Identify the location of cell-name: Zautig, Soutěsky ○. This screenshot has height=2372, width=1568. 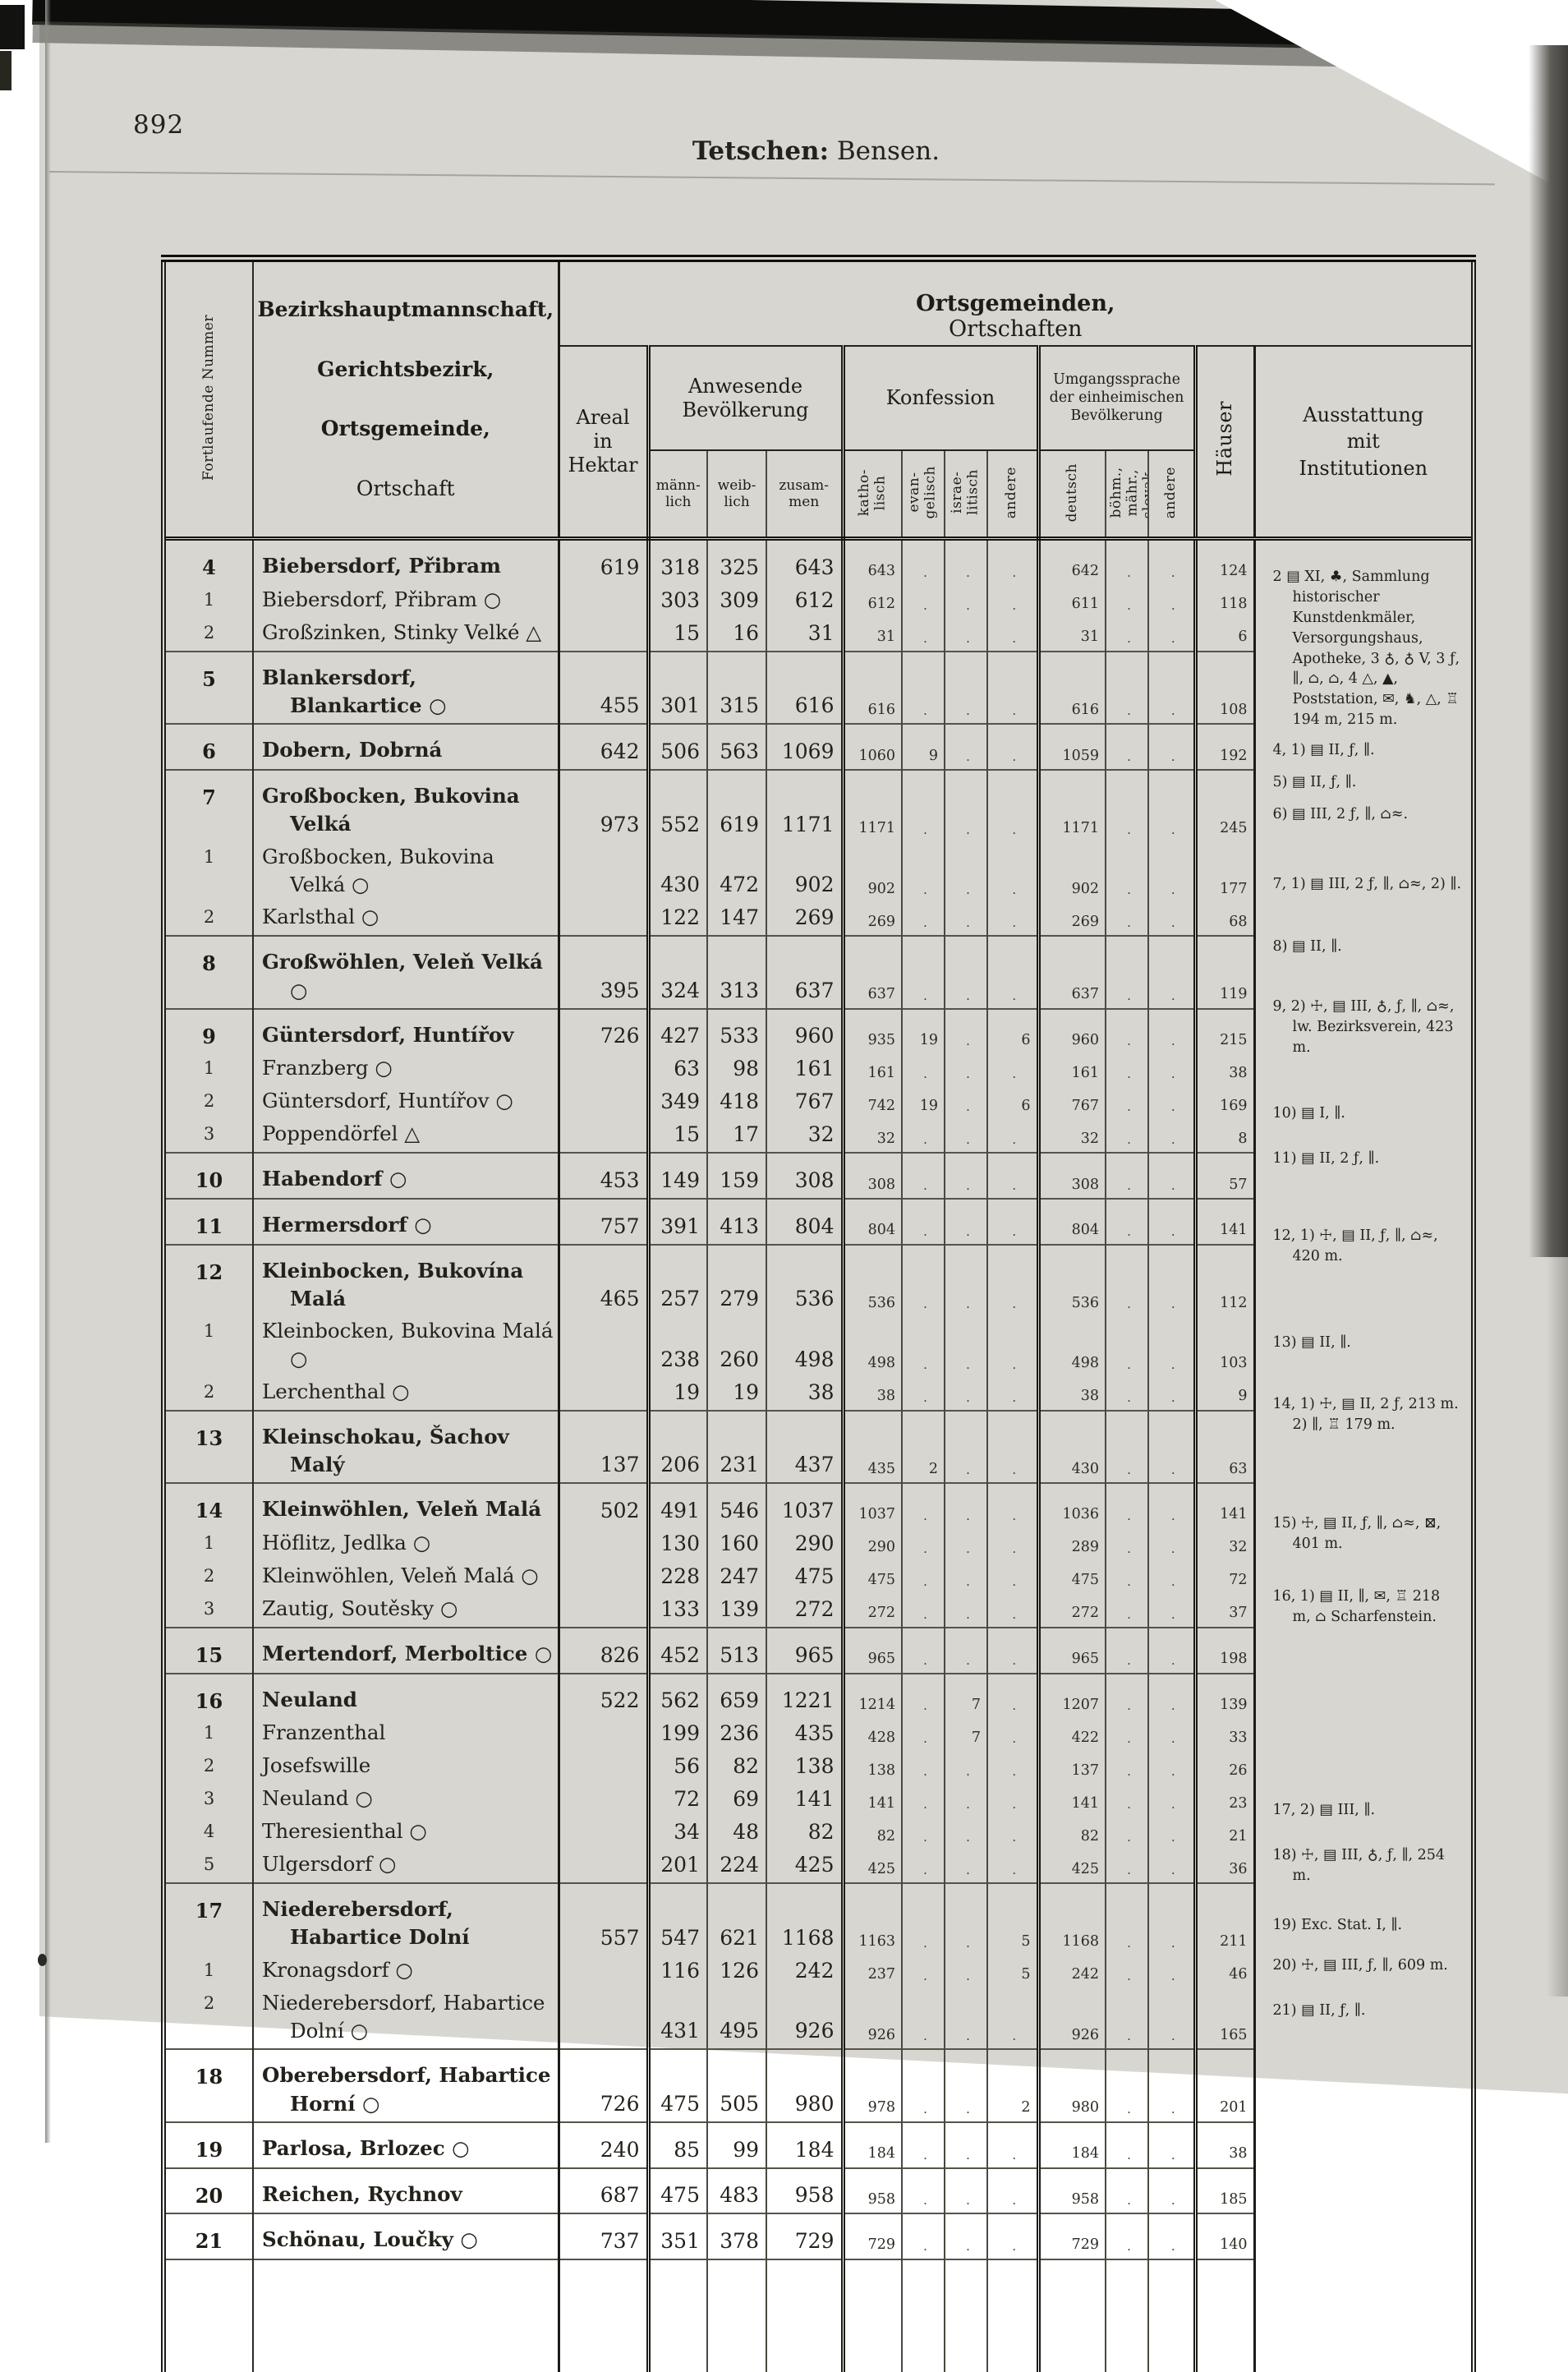
(407, 1610).